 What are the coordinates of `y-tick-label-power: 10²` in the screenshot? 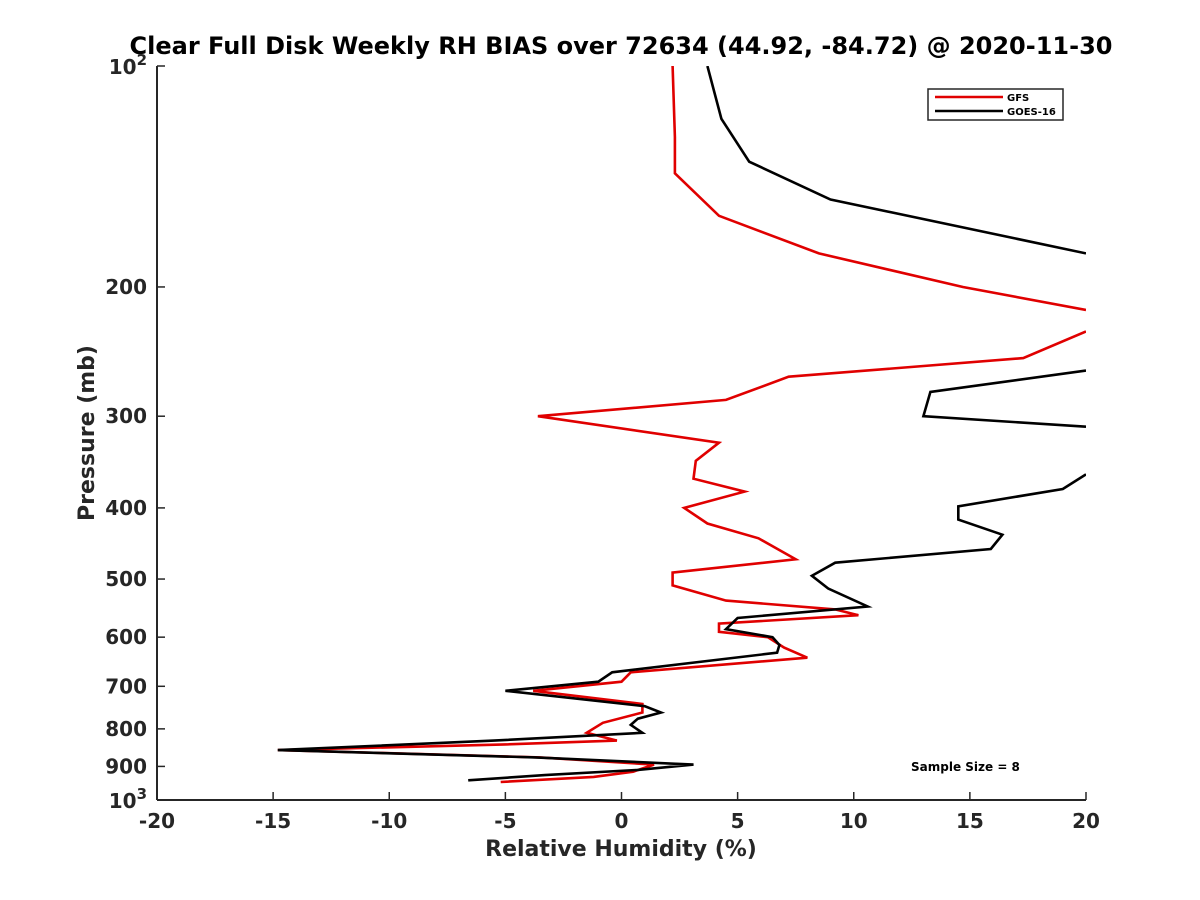 It's located at (128, 65).